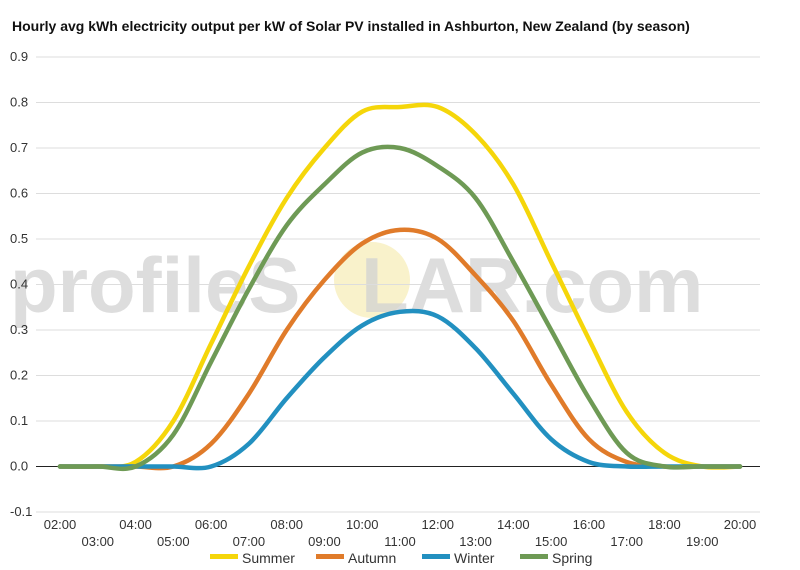  I want to click on legend-label: Summer, so click(268, 558).